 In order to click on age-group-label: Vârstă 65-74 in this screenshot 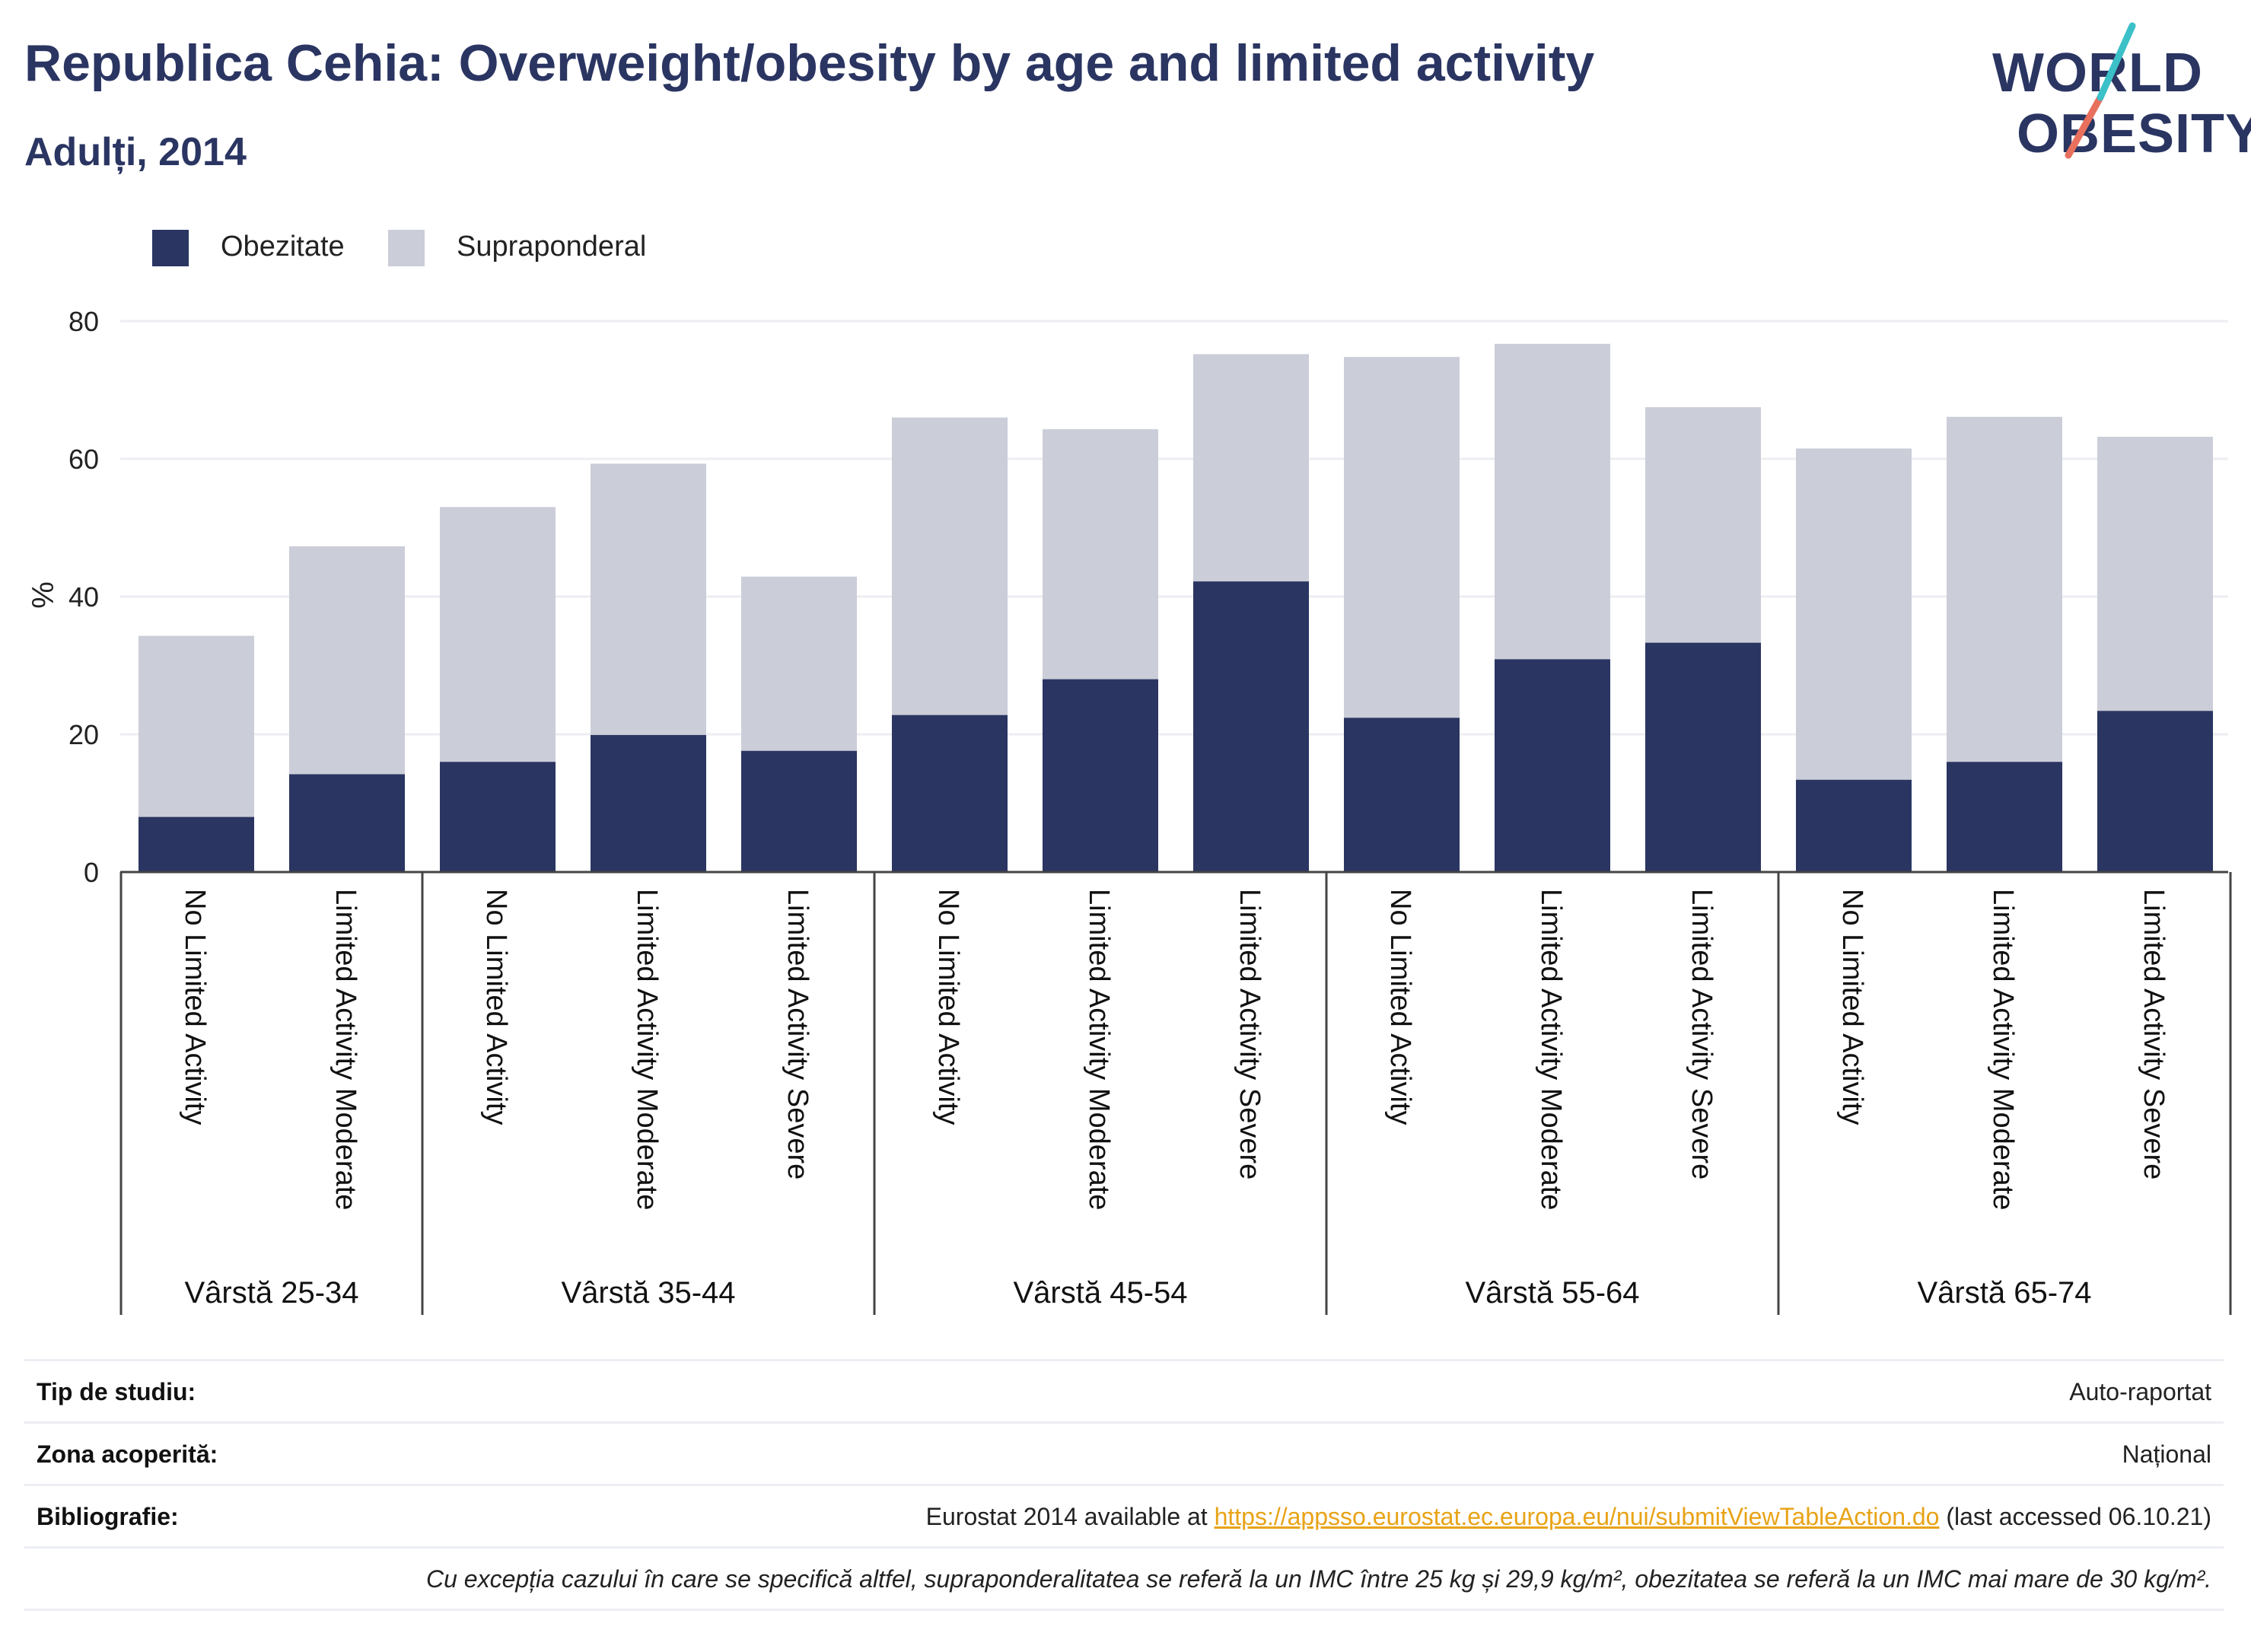, I will do `click(2004, 1293)`.